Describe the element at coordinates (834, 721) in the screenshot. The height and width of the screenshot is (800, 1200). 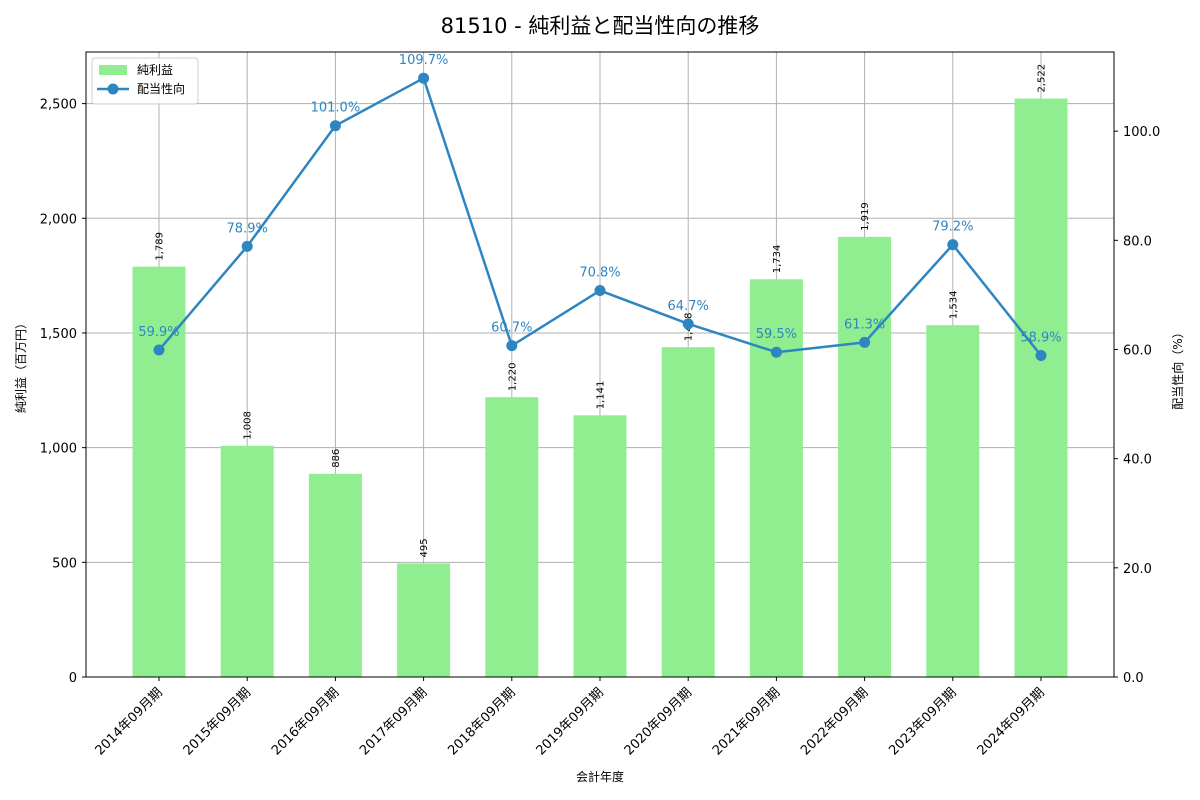
I see `x-tick-label: 2022年09月期` at that location.